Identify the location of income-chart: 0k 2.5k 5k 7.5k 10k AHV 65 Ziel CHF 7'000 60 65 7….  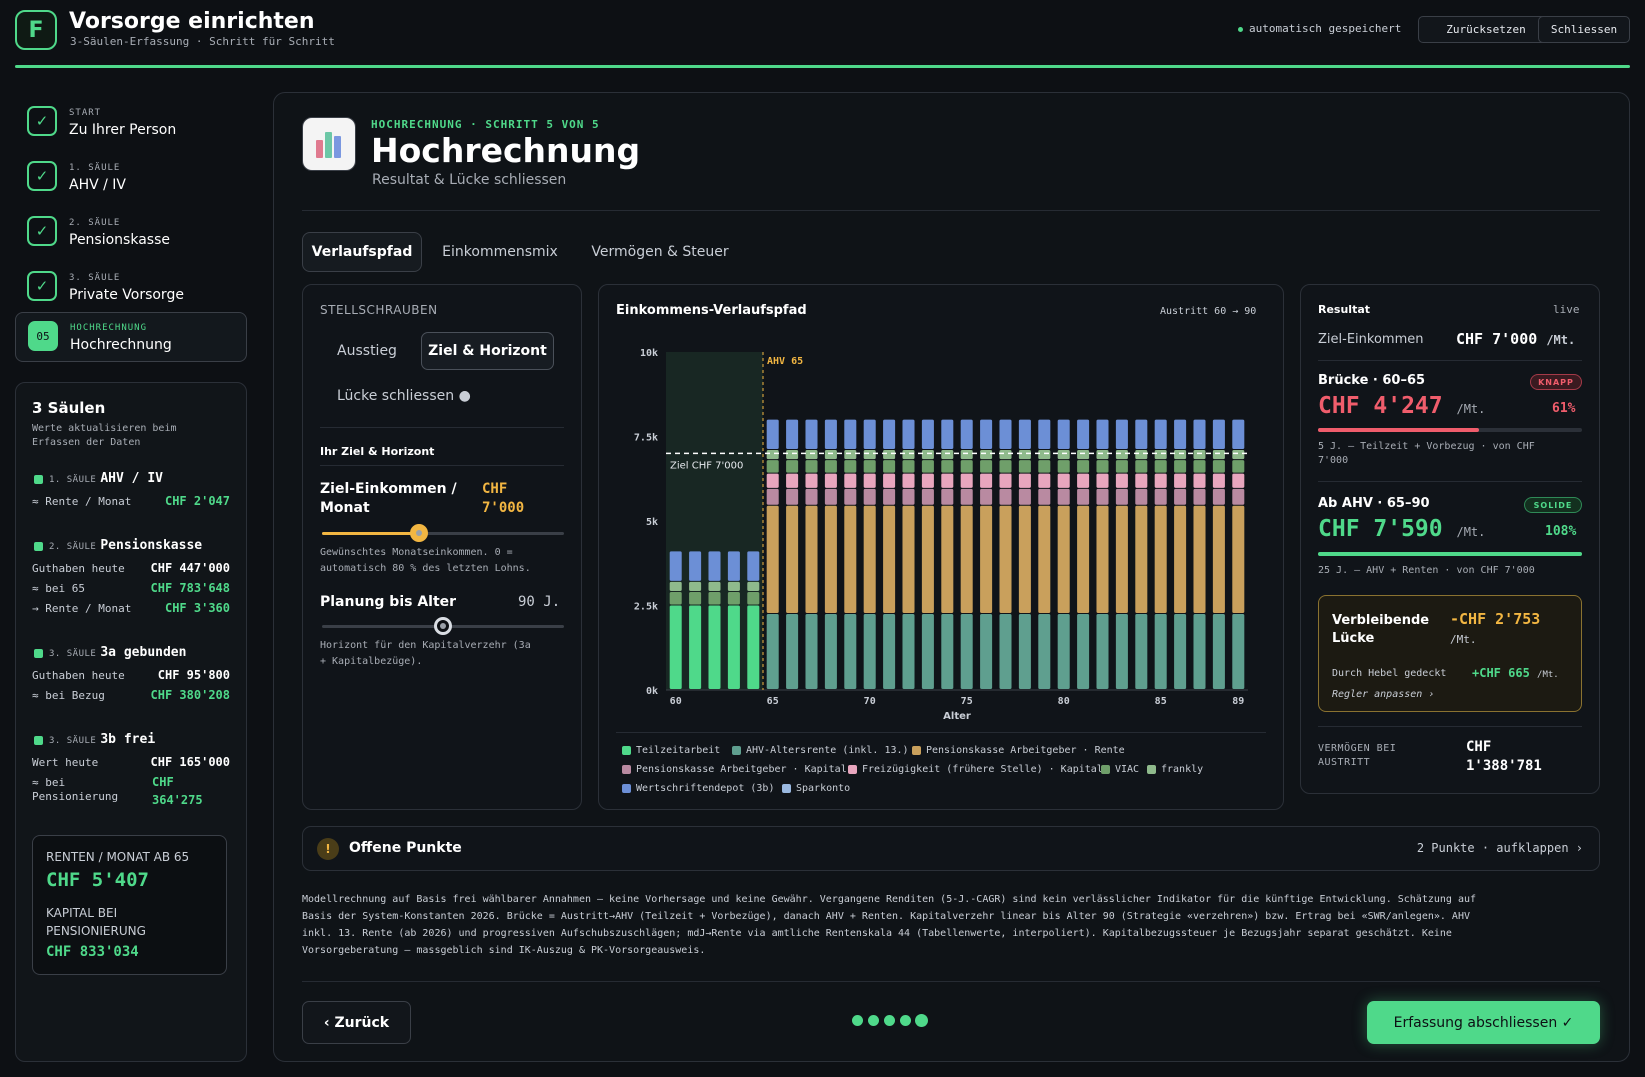
(941, 535).